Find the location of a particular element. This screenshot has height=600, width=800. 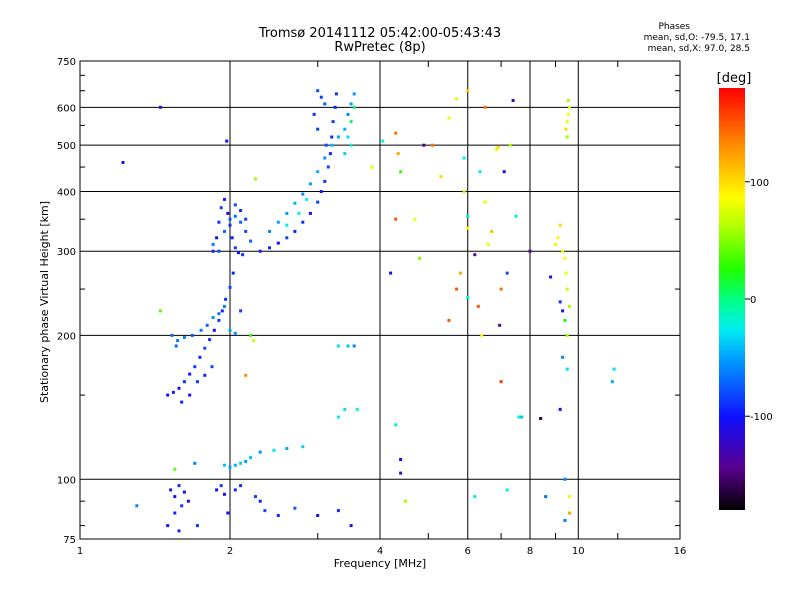

y-tick-label: 100 is located at coordinates (66, 480).